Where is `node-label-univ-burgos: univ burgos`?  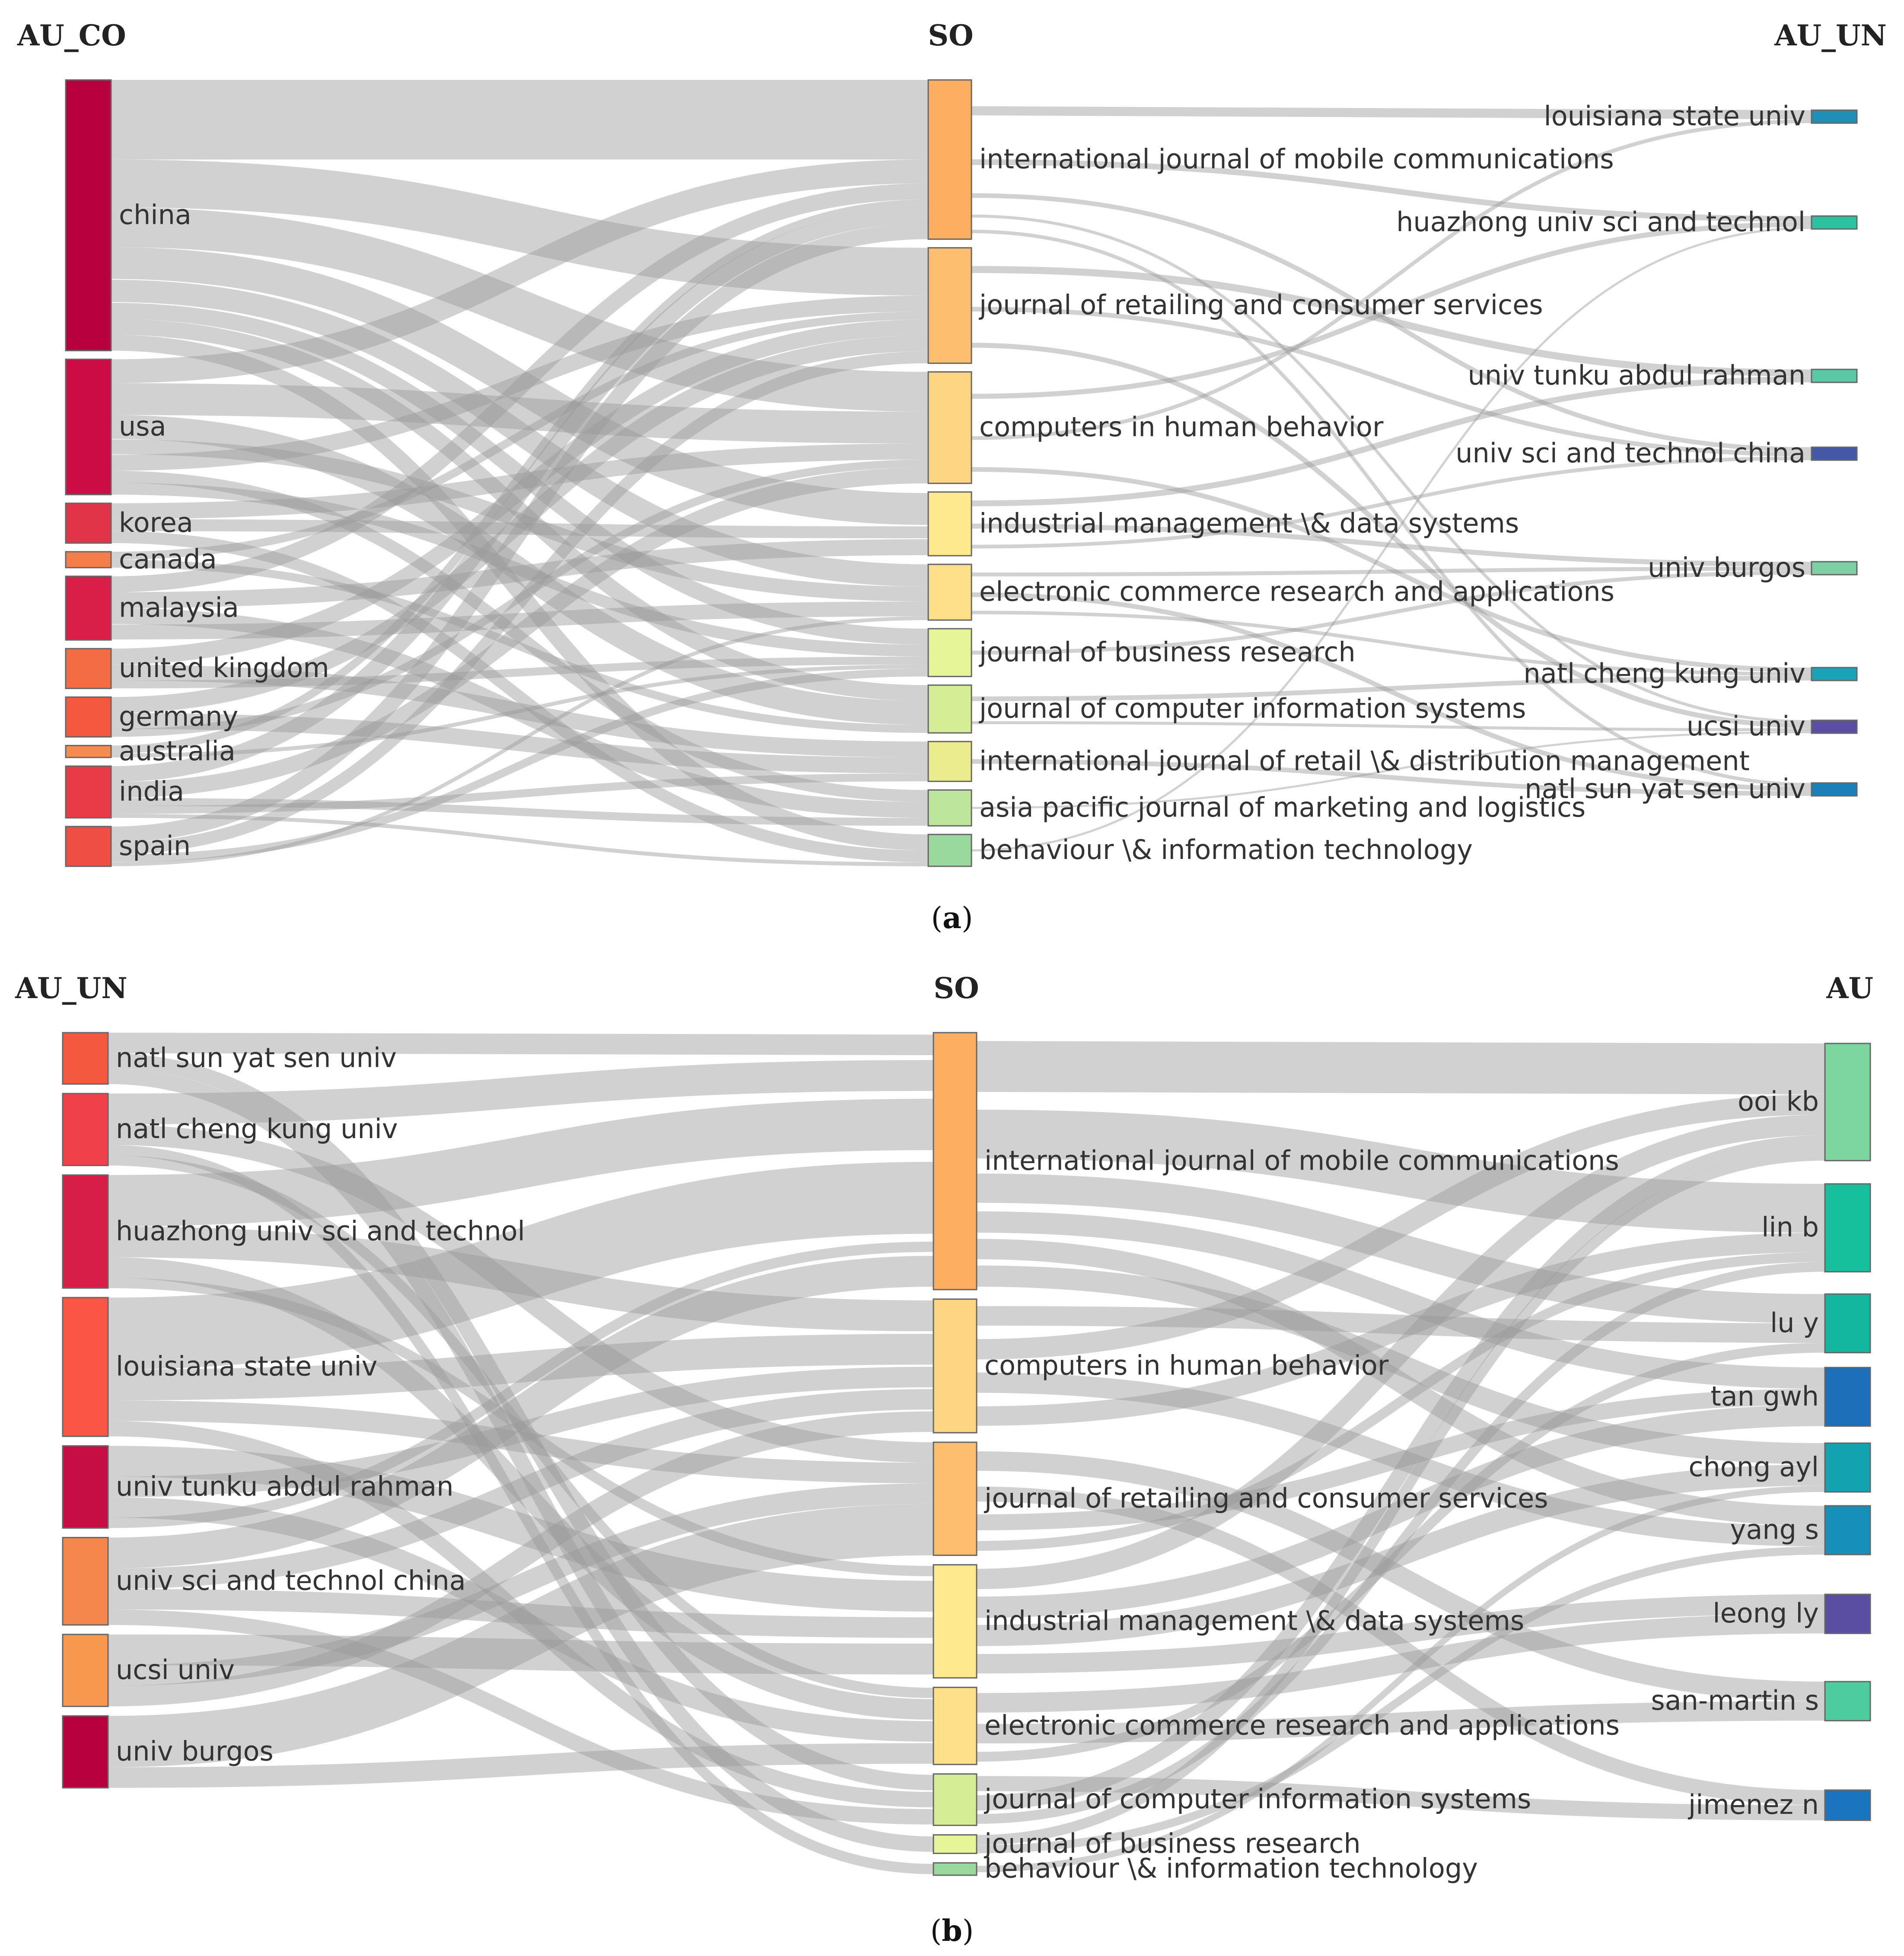
node-label-univ-burgos: univ burgos is located at coordinates (1727, 567).